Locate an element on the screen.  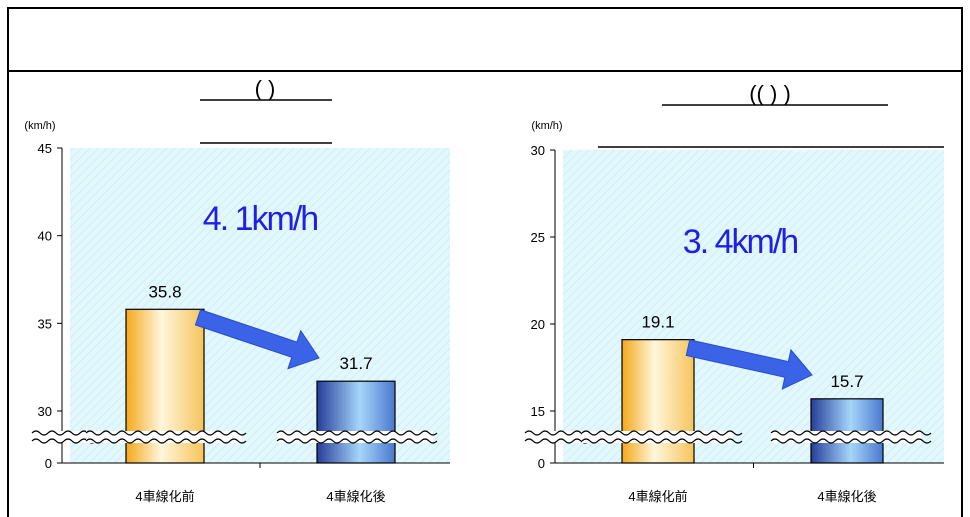
bar-value-label: 15.7 is located at coordinates (846, 381).